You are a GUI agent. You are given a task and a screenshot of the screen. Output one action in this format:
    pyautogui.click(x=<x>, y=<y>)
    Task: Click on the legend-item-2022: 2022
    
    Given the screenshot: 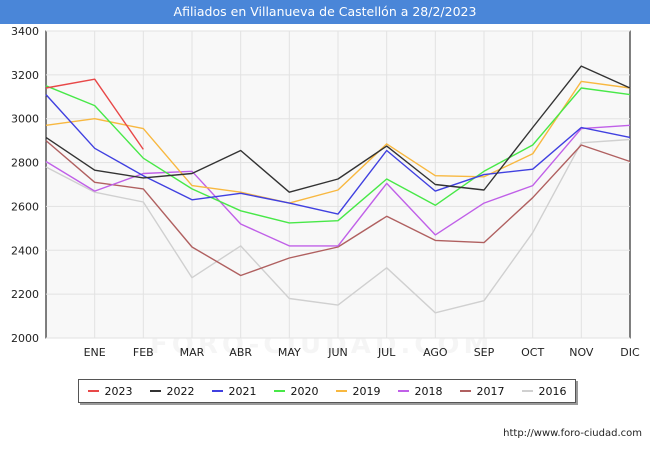 What is the action you would take?
    pyautogui.click(x=172, y=391)
    